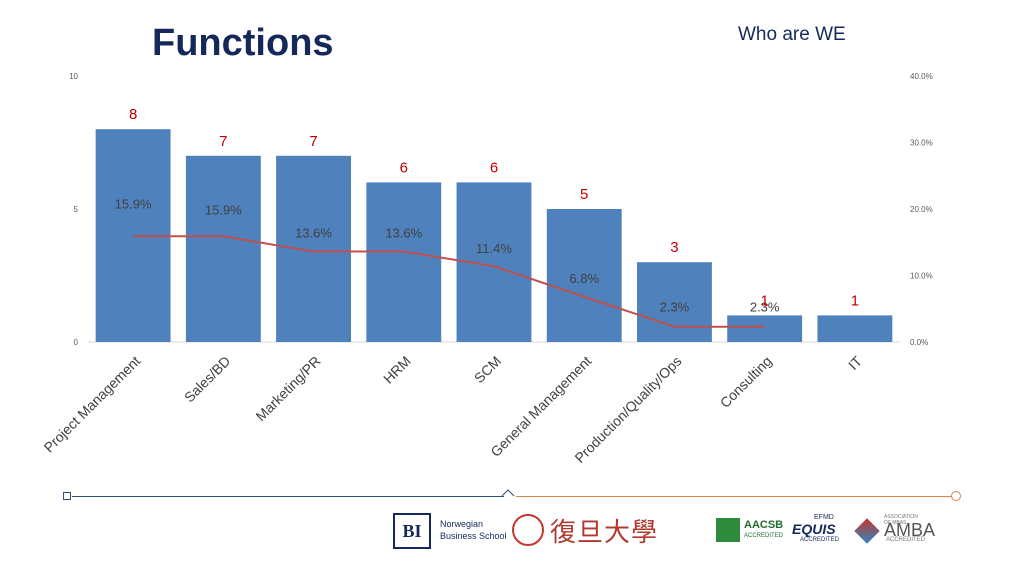  What do you see at coordinates (207, 379) in the screenshot?
I see `x-tick-label: Sales/BD` at bounding box center [207, 379].